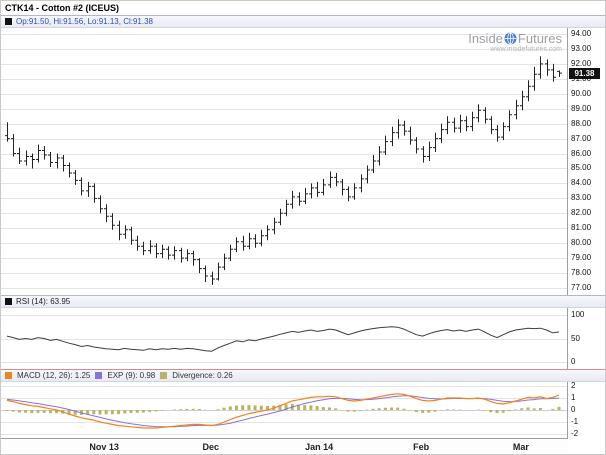 This screenshot has height=455, width=606. Describe the element at coordinates (573, 409) in the screenshot. I see `macd-tick-label: 0` at that location.